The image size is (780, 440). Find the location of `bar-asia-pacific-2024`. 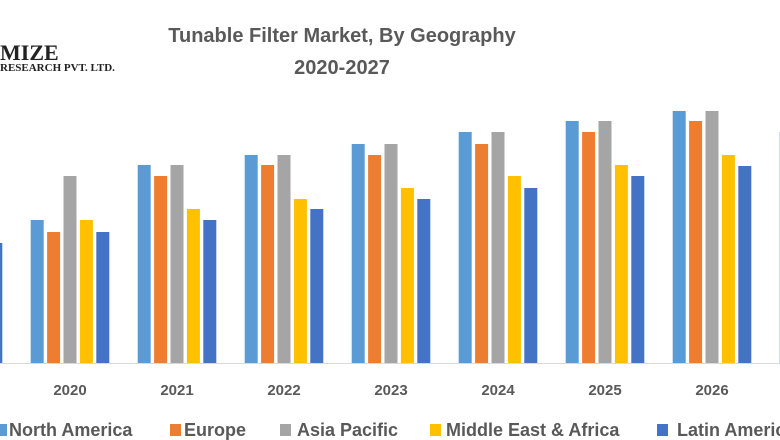

bar-asia-pacific-2024 is located at coordinates (498, 247).